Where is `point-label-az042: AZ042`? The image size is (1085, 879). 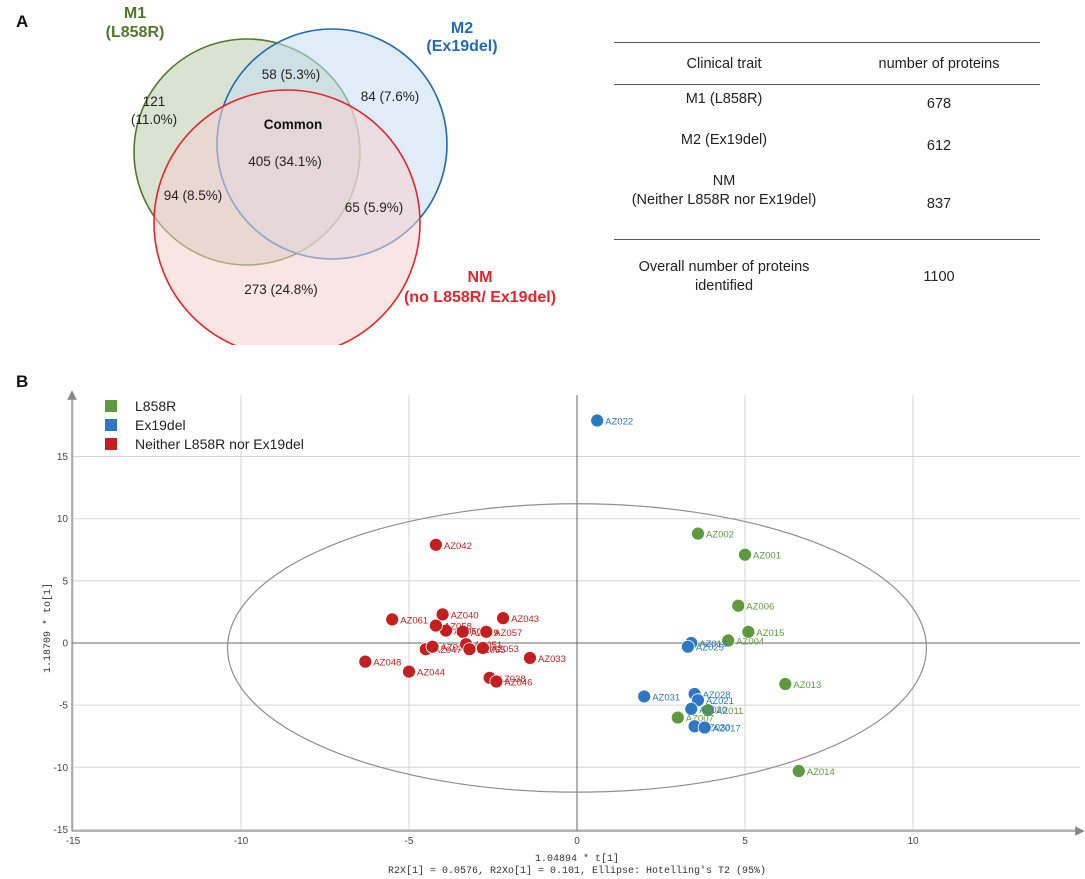 point-label-az042: AZ042 is located at coordinates (458, 546).